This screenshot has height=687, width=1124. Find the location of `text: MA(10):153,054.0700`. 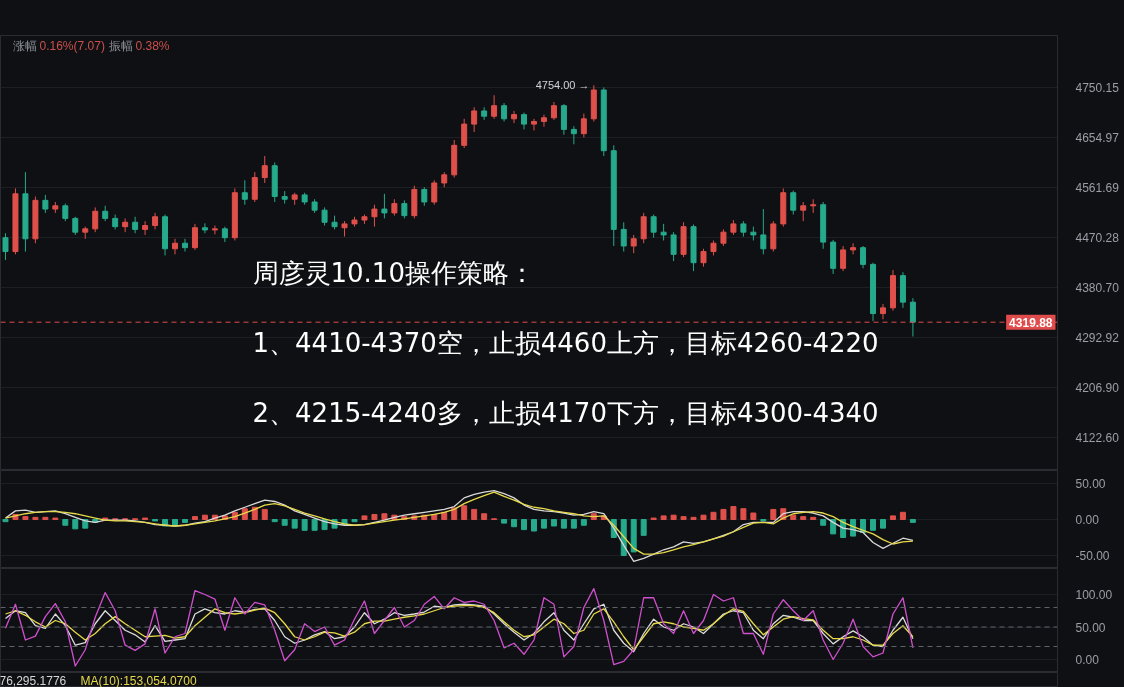

text: MA(10):153,054.0700 is located at coordinates (138, 680).